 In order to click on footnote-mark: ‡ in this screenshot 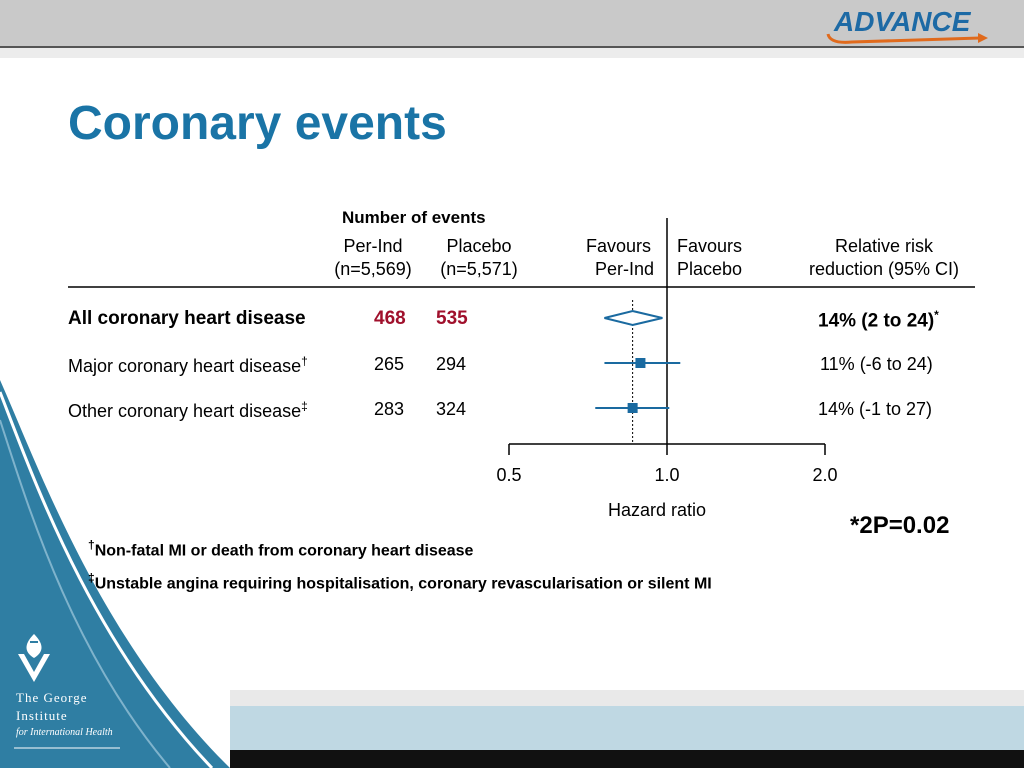, I will do `click(91, 578)`.